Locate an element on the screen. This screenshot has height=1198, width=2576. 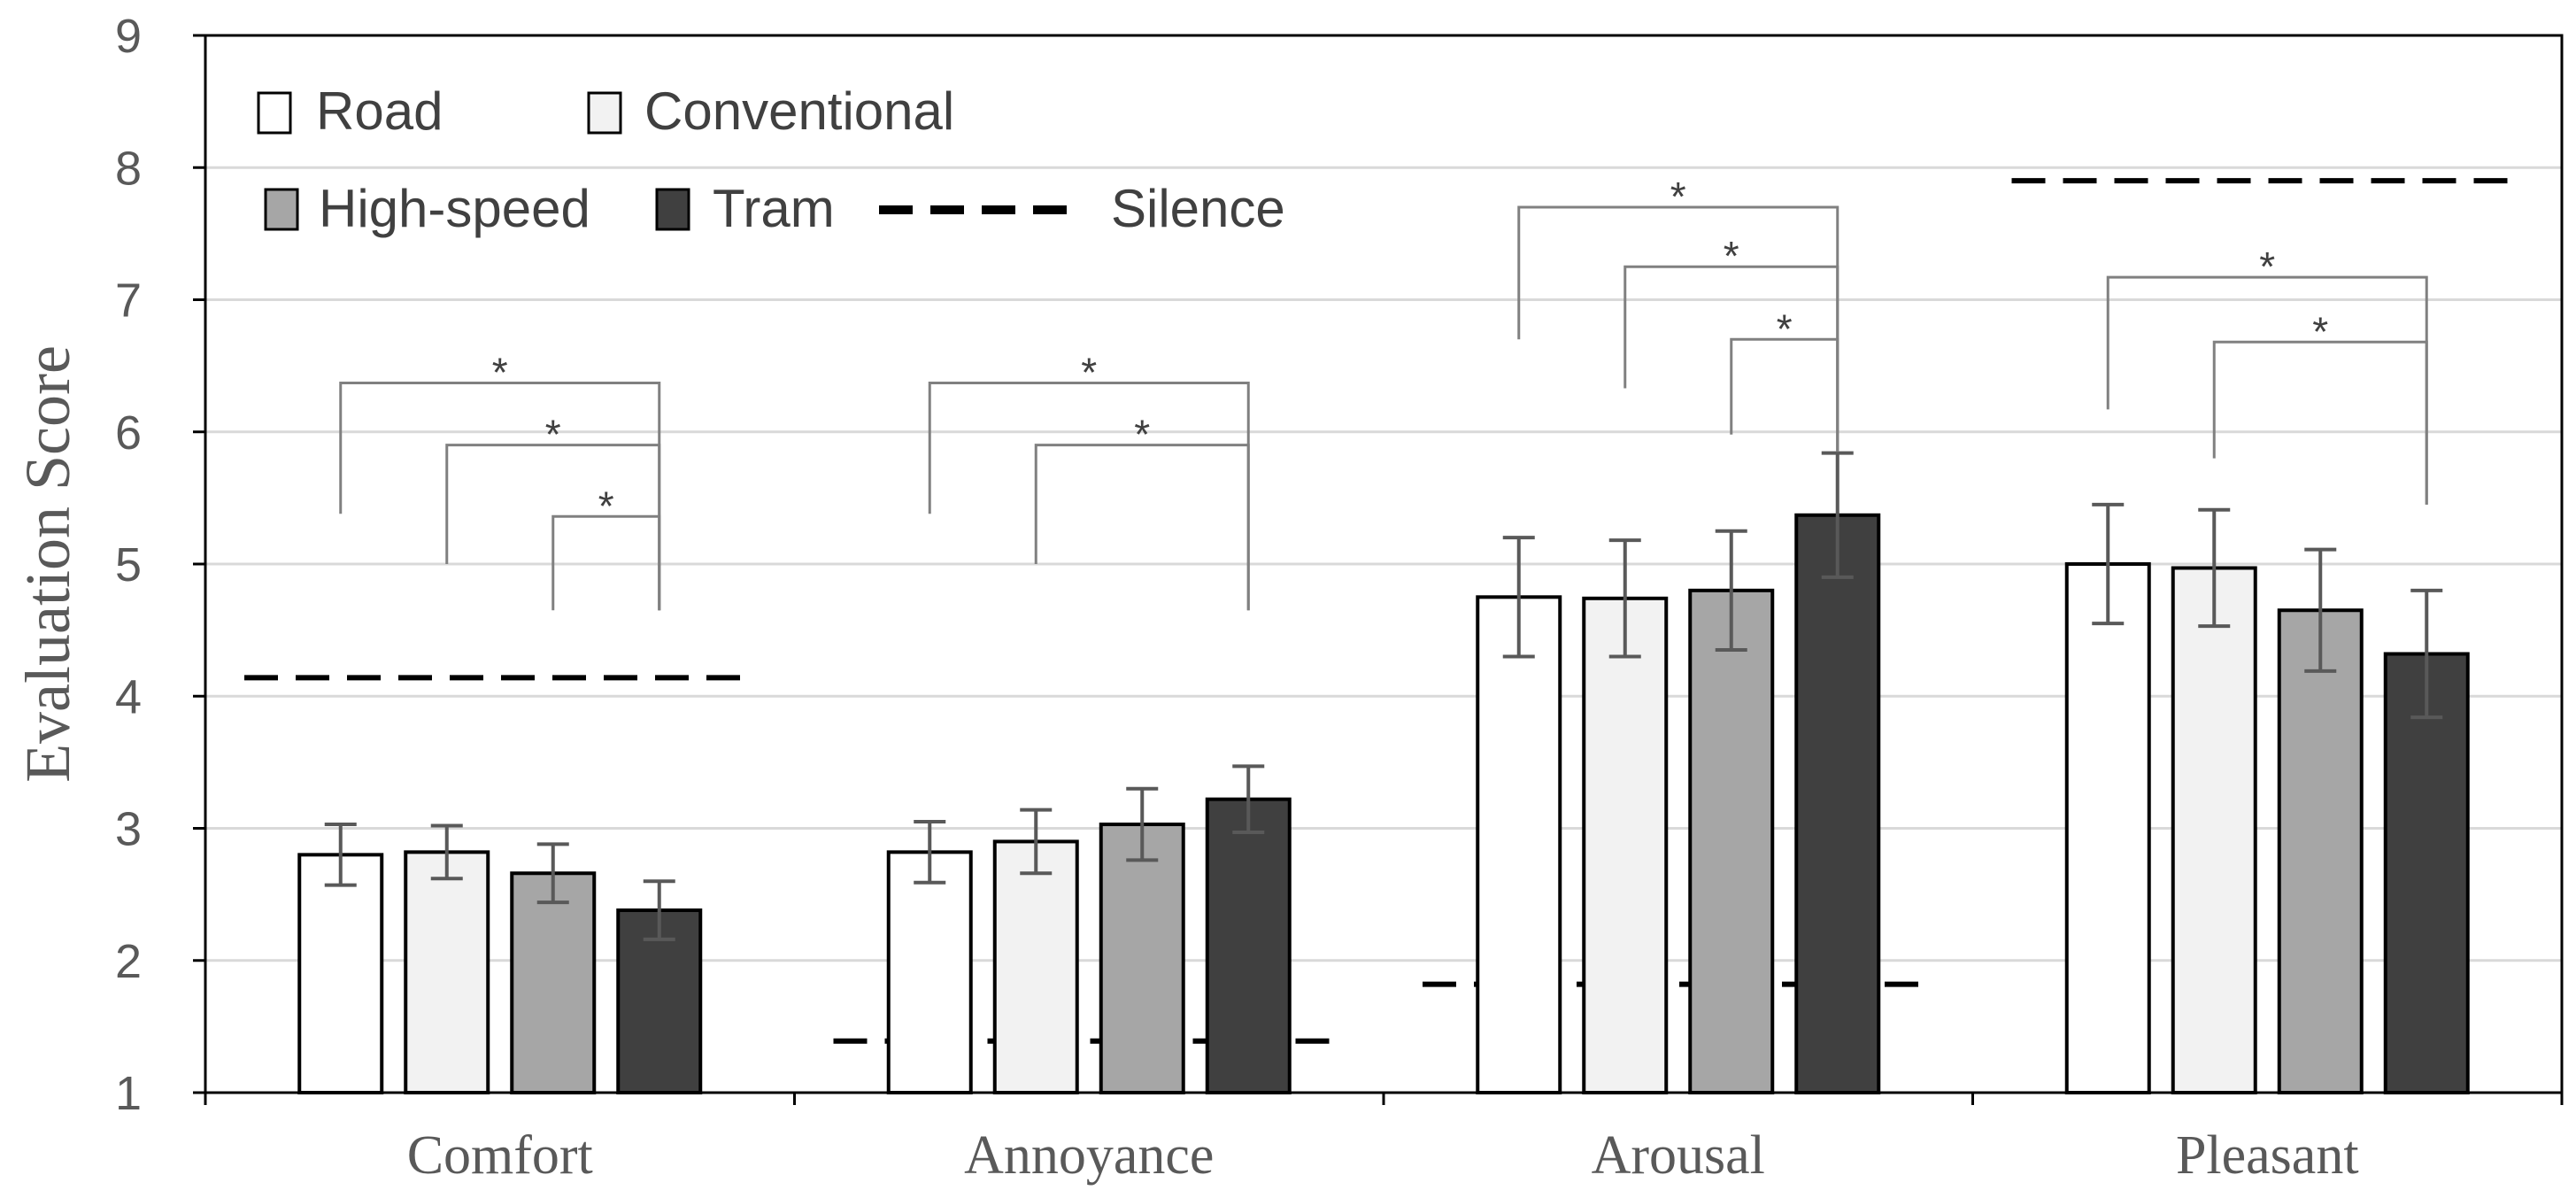
error-bar-high-speed-comfort is located at coordinates (552, 873).